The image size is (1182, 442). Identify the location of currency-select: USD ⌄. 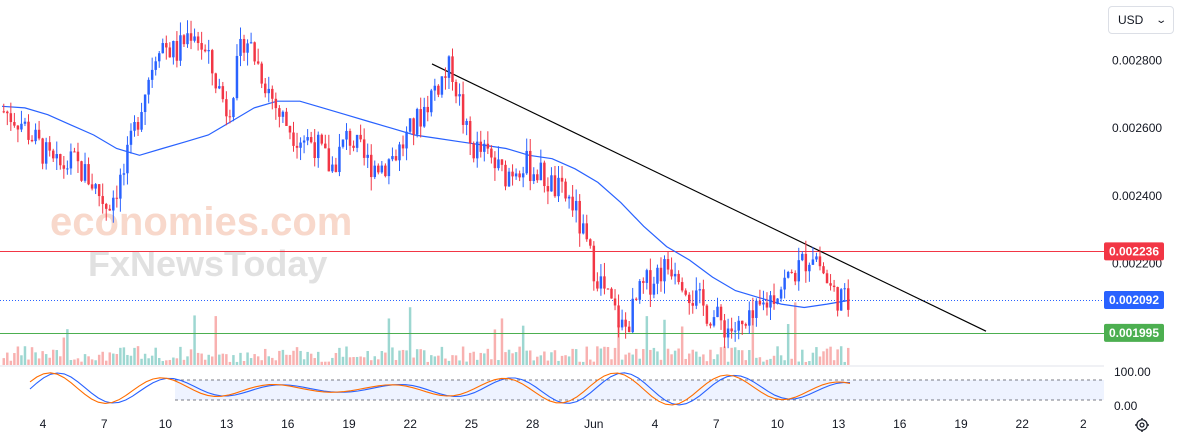
(1141, 20).